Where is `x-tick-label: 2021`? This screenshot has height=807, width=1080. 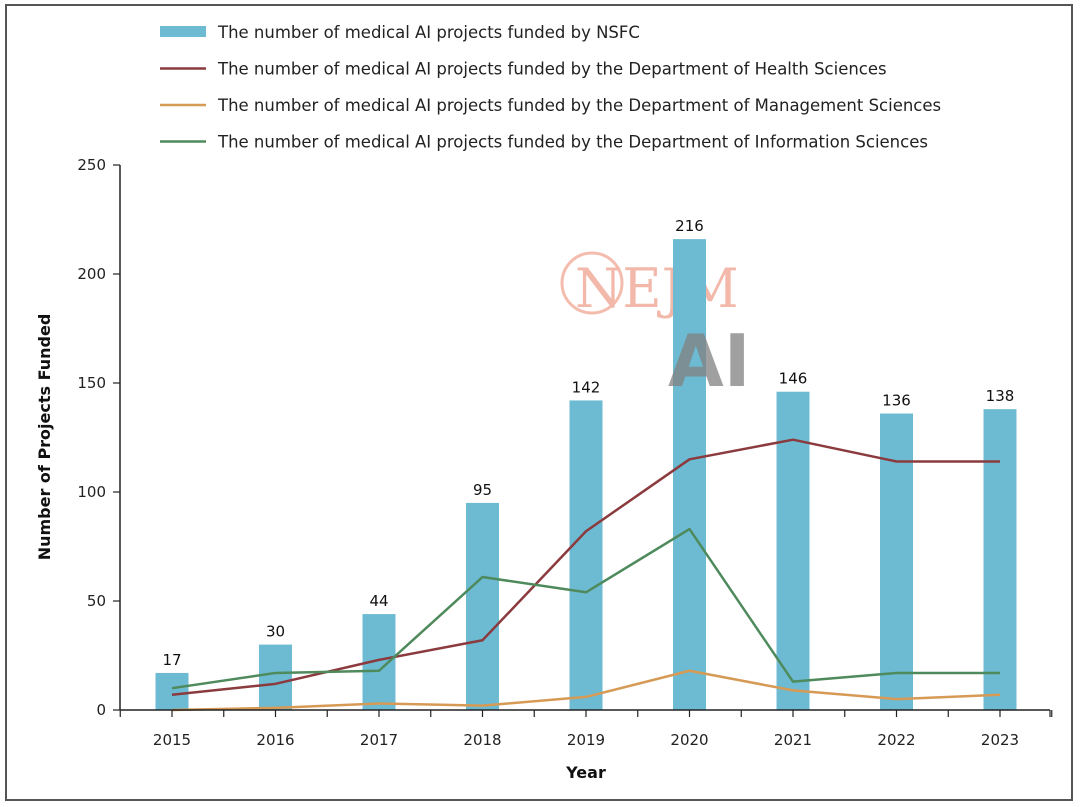 x-tick-label: 2021 is located at coordinates (793, 740).